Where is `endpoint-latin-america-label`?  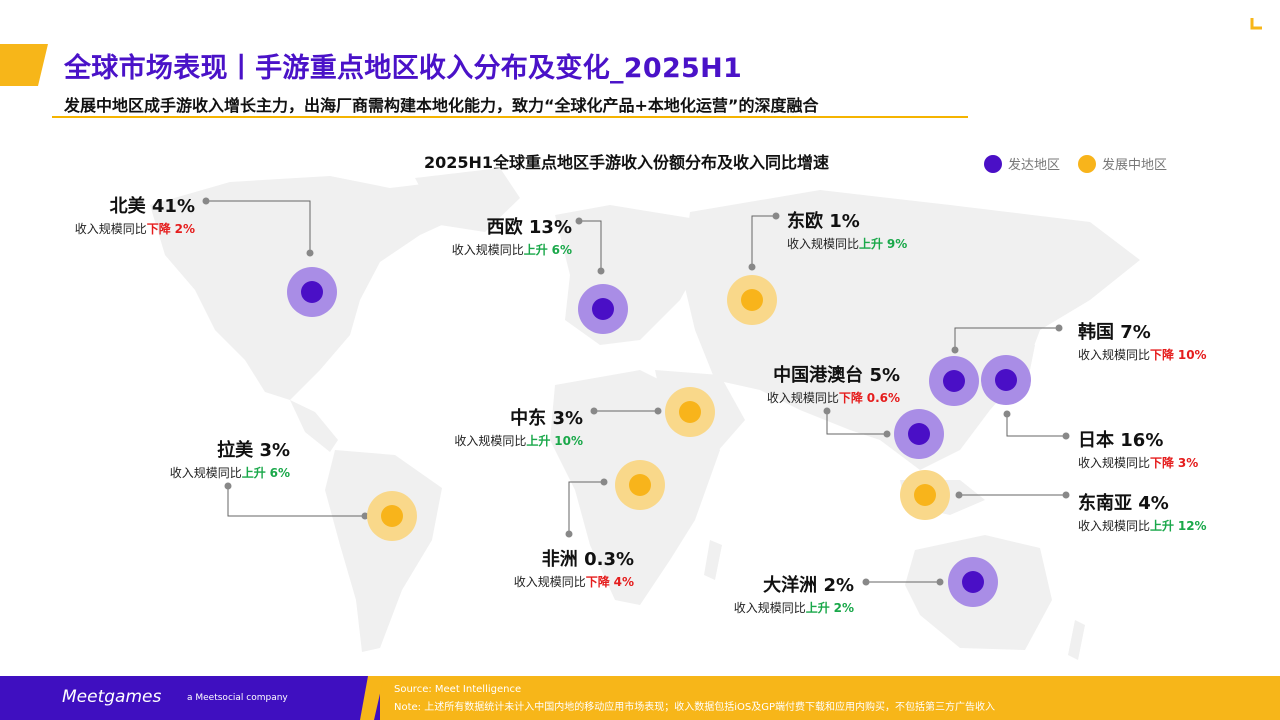
endpoint-latin-america-label is located at coordinates (228, 486).